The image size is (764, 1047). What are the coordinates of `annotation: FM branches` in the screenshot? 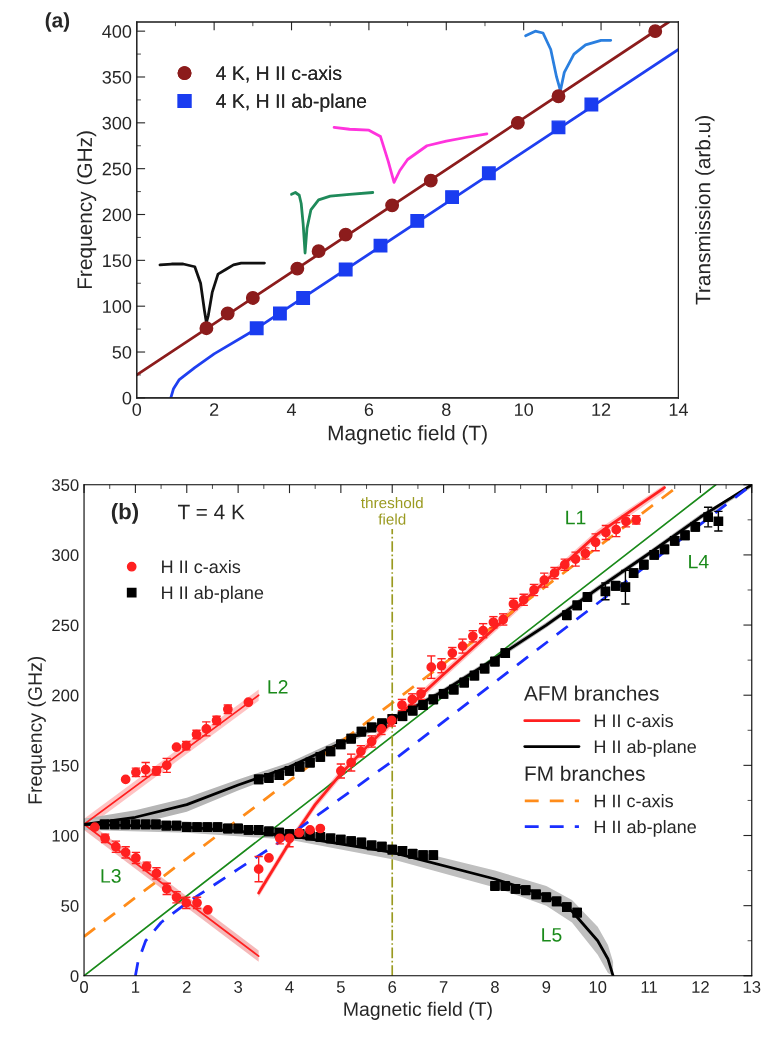 It's located at (585, 773).